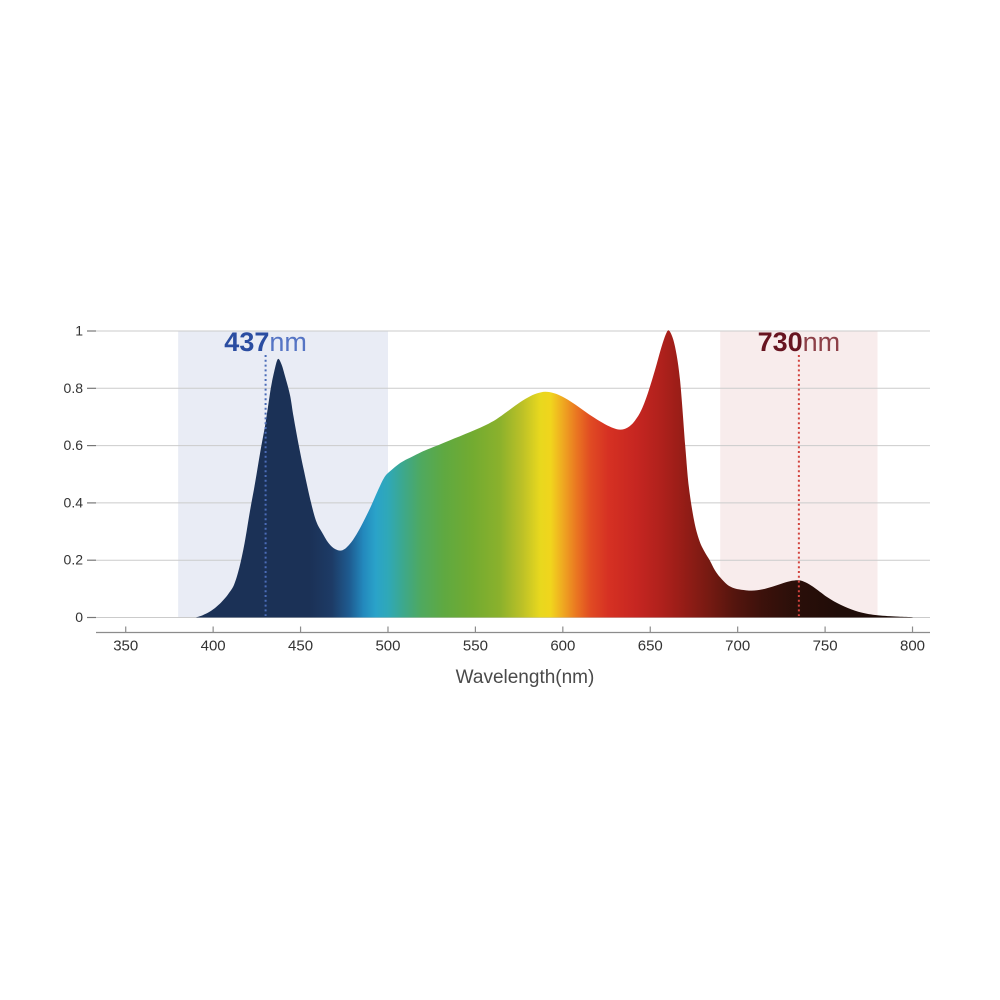  Describe the element at coordinates (247, 342) in the screenshot. I see `peak-437-value: 437` at that location.